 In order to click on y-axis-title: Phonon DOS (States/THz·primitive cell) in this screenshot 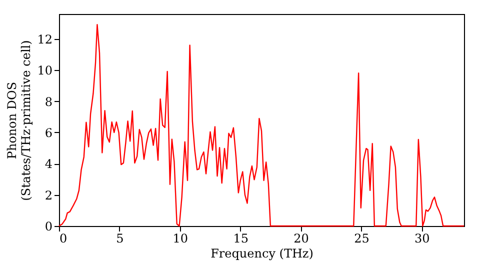, I will do `click(19, 120)`.